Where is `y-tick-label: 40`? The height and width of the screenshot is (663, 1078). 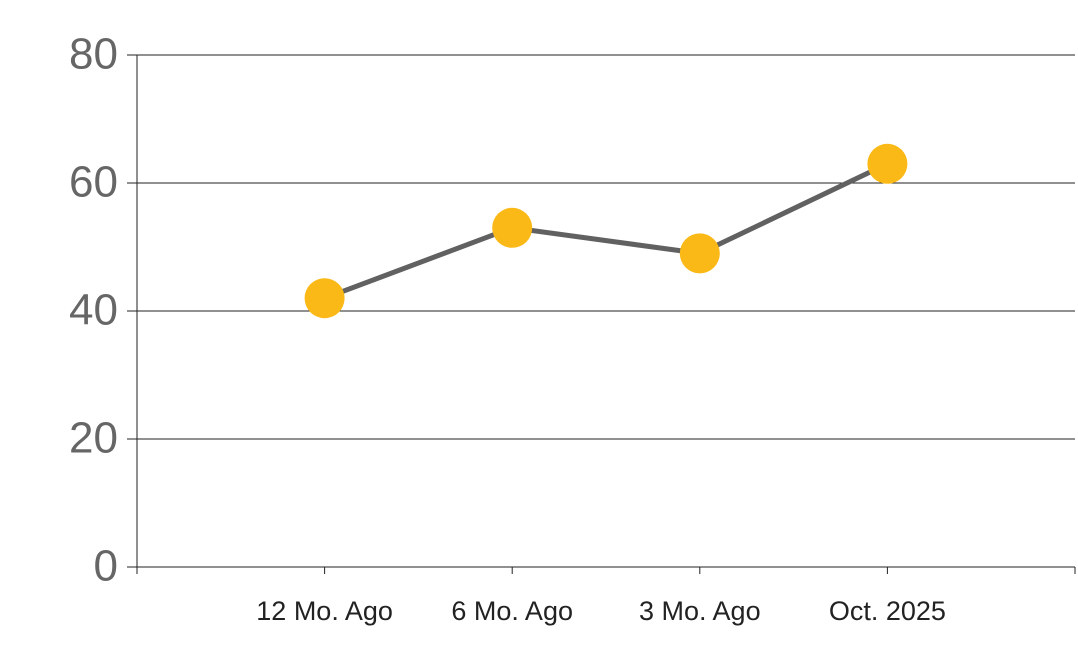 y-tick-label: 40 is located at coordinates (93, 310).